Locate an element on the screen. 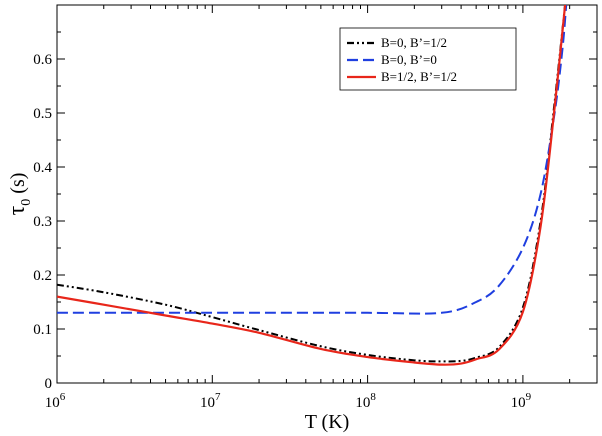 This screenshot has height=436, width=602. x-tick-exponent: 7 is located at coordinates (218, 397).